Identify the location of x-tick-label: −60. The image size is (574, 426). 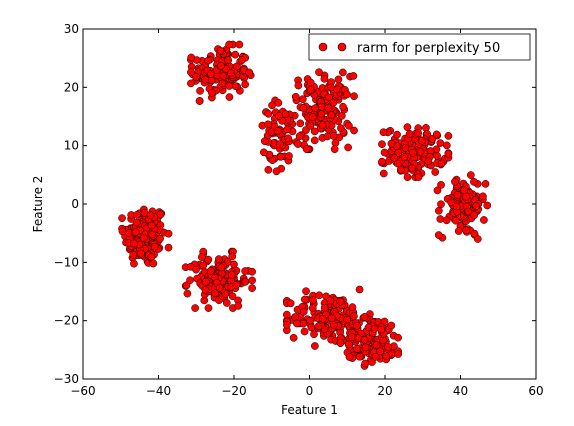
(82, 391).